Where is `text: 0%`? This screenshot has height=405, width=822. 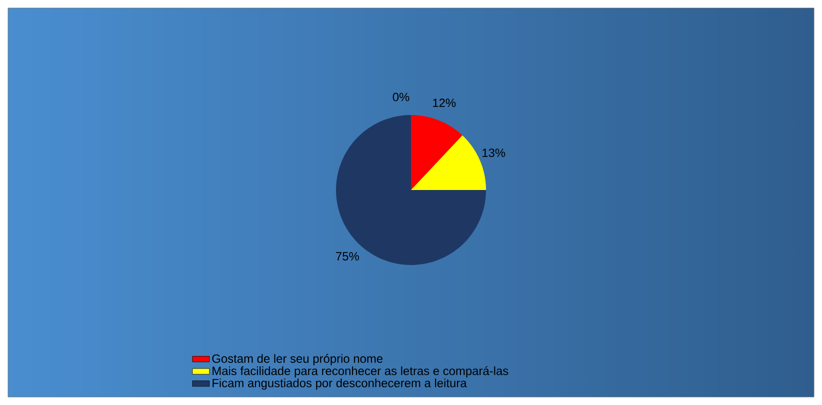
text: 0% is located at coordinates (401, 97).